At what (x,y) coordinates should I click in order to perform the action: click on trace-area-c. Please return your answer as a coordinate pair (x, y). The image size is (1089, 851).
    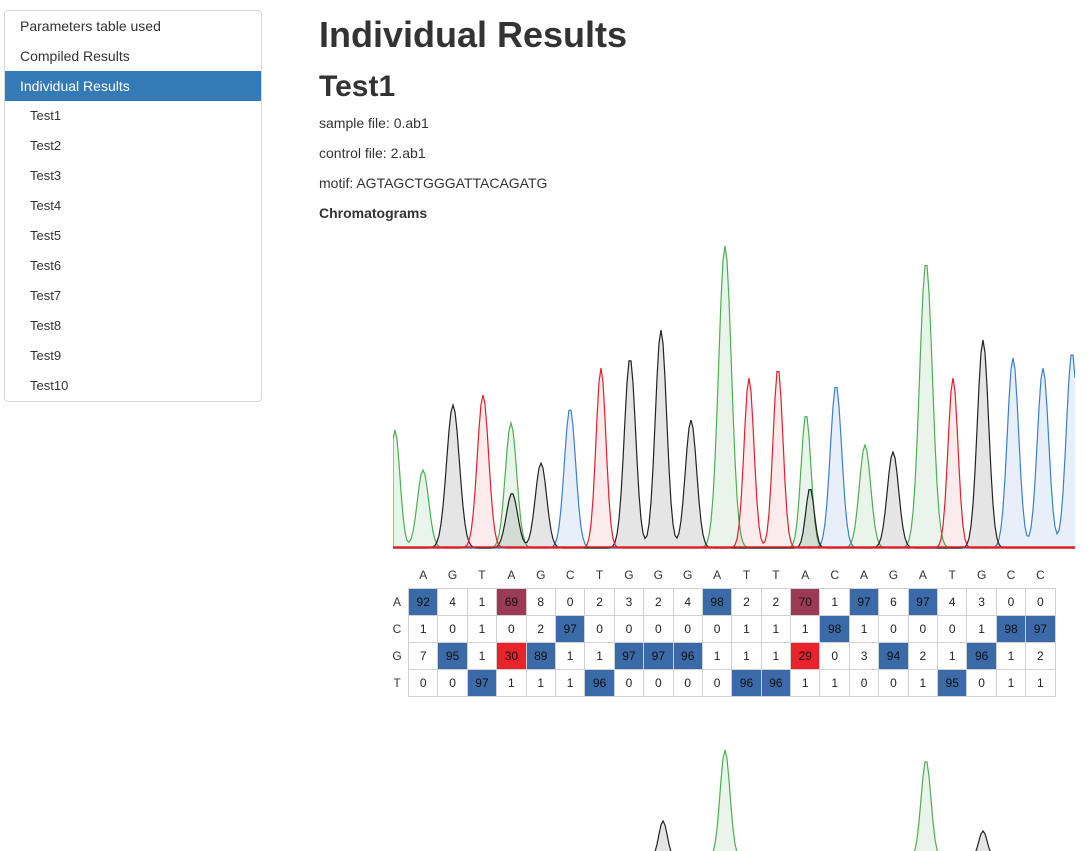
    Looking at the image, I should click on (734, 451).